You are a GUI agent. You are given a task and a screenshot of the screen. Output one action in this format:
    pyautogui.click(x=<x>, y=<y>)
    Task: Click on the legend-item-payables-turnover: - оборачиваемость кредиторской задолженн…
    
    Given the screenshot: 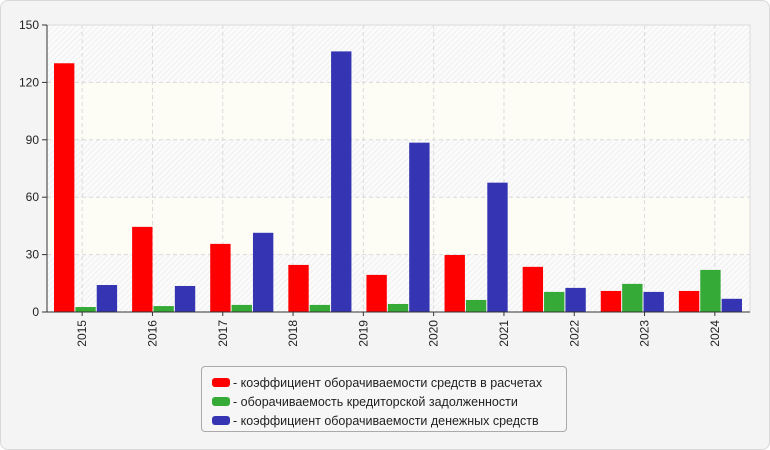 What is the action you would take?
    pyautogui.click(x=389, y=401)
    